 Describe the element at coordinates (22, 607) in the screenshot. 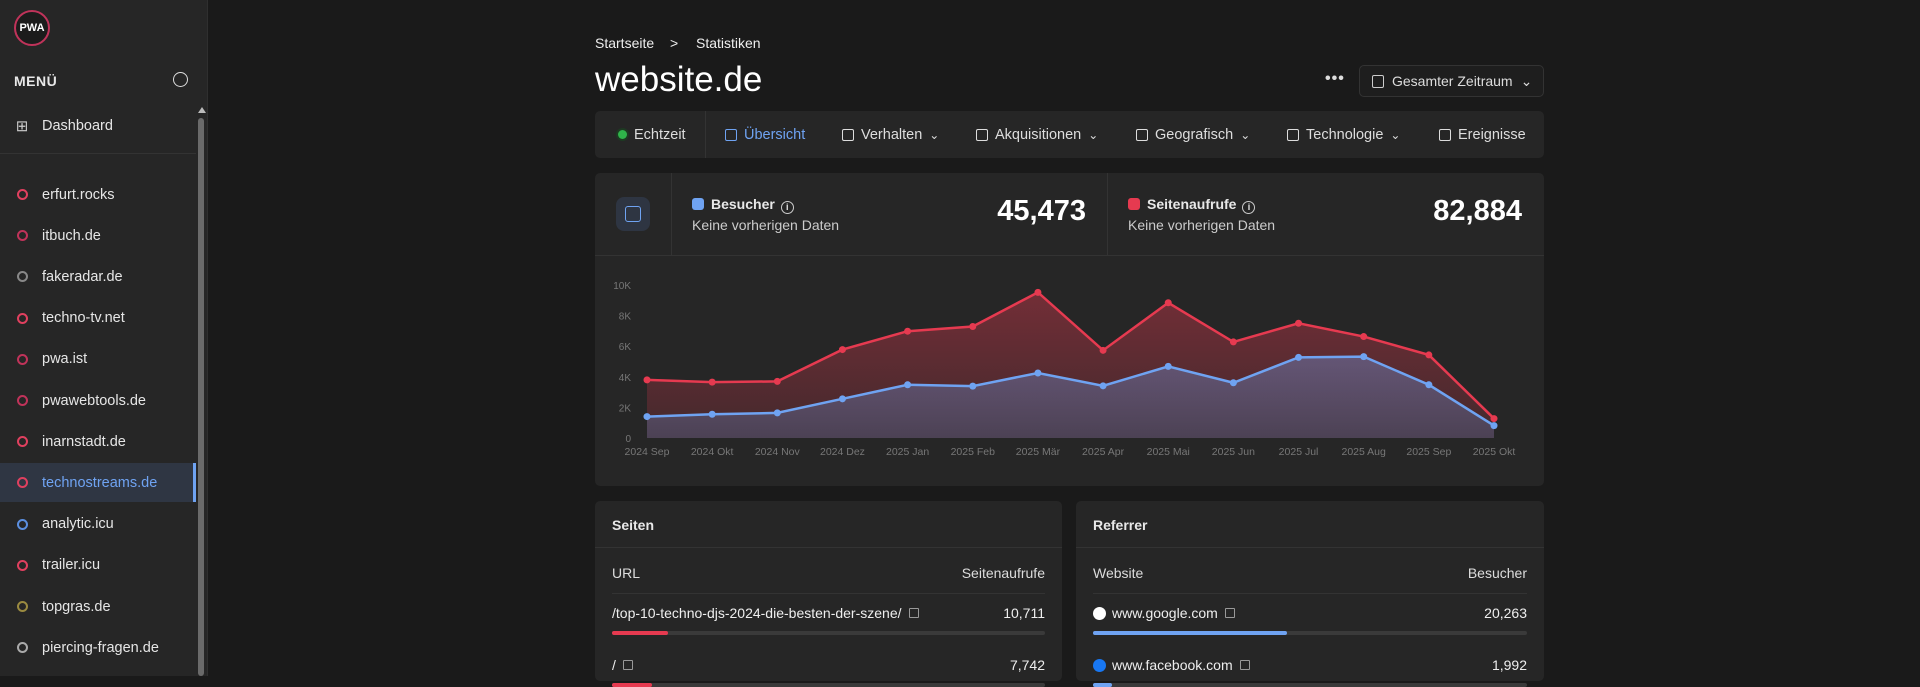

I see `grass-icon` at that location.